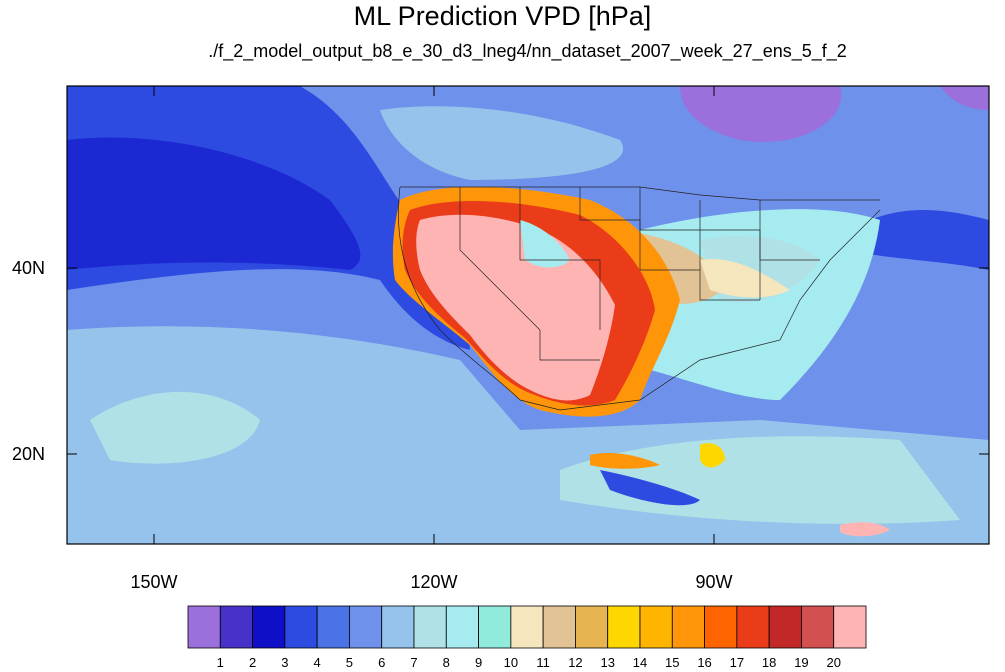  I want to click on colorbar-label: 3, so click(285, 662).